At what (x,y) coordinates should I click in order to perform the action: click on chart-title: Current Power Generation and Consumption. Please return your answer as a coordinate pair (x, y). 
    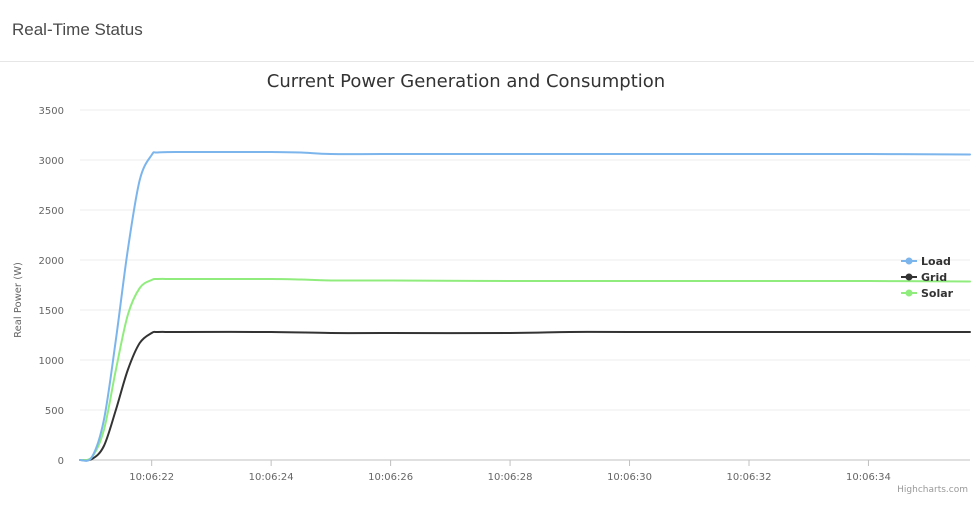
    Looking at the image, I should click on (466, 81).